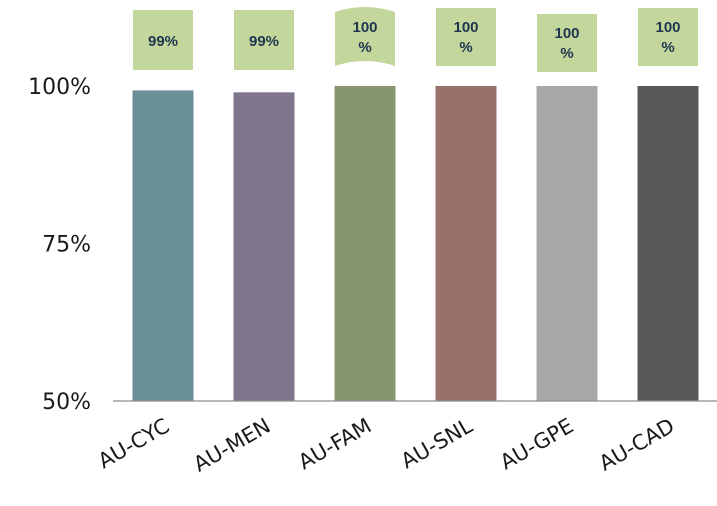 This screenshot has width=717, height=506. What do you see at coordinates (636, 445) in the screenshot?
I see `x-tick-label: AU-CAD` at bounding box center [636, 445].